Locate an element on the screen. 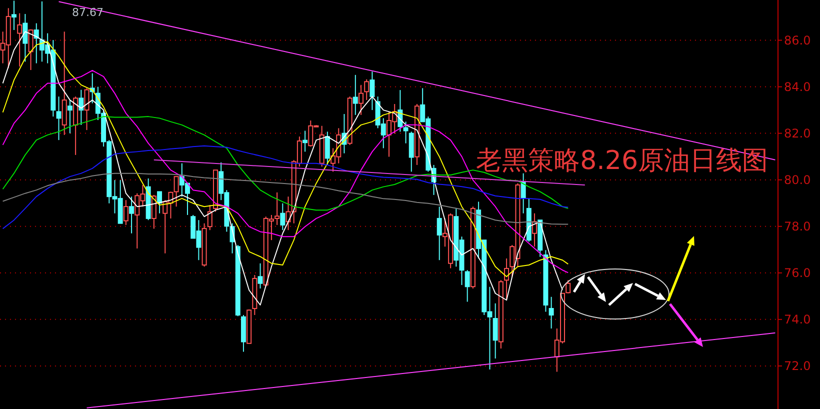 This screenshot has height=409, width=820. annotation: 87.67 is located at coordinates (88, 12).